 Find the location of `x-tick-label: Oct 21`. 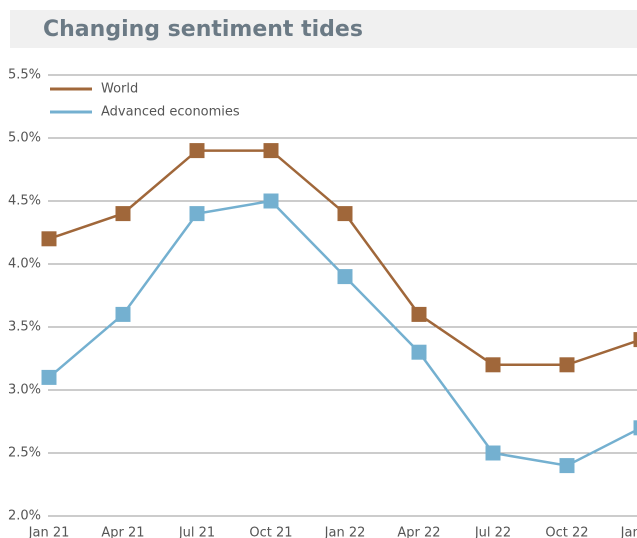

x-tick-label: Oct 21 is located at coordinates (270, 532).